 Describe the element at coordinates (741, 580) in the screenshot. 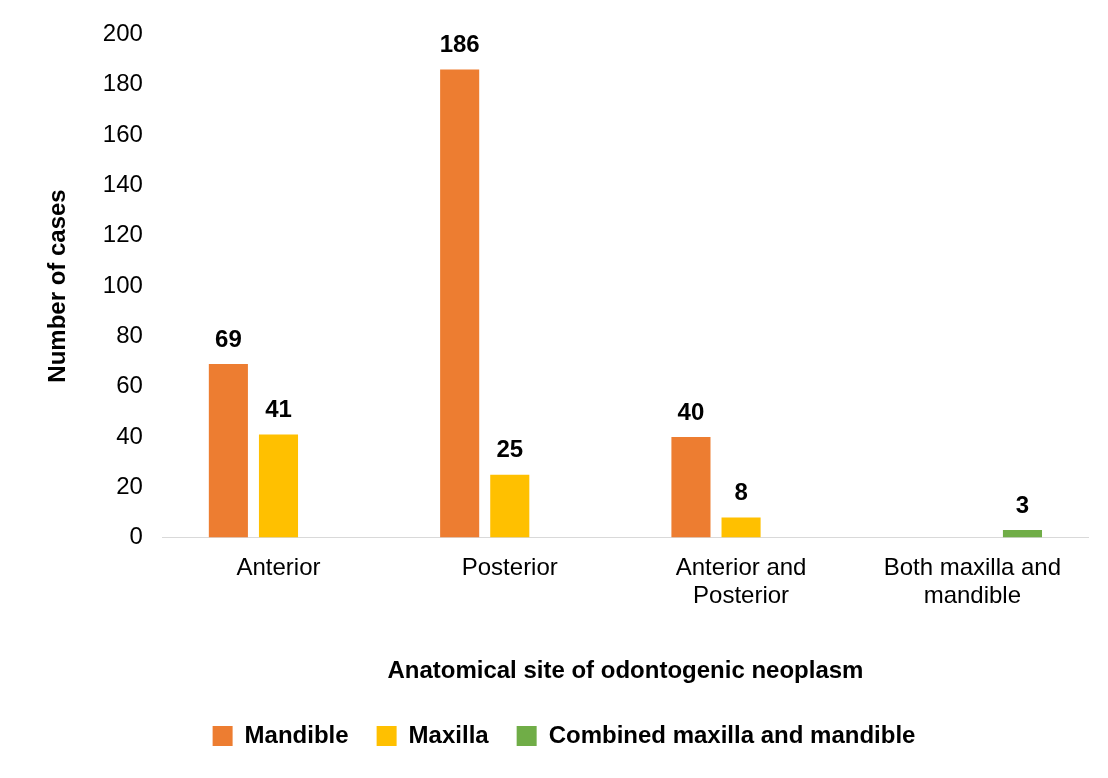

I see `x-tick-label: Anterior and Posterior` at that location.